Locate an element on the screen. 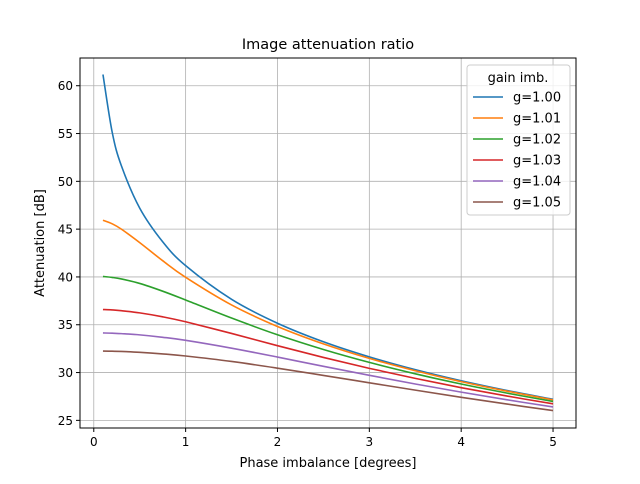  chart-title: Image attenuation ratio is located at coordinates (328, 45).